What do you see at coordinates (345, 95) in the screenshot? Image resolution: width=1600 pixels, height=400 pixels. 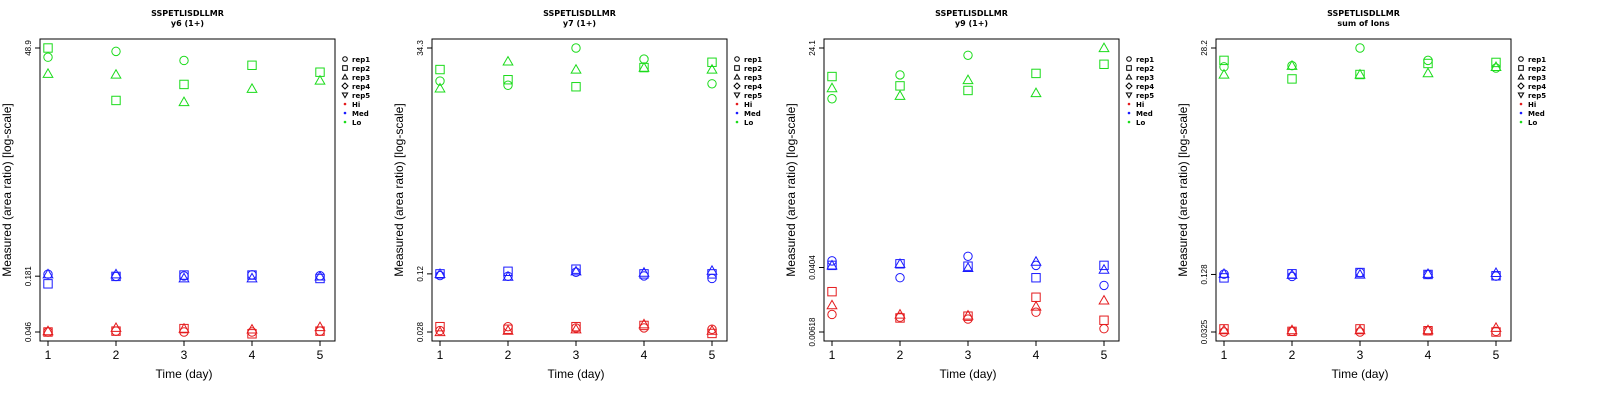 I see `legend-marker-rep5` at bounding box center [345, 95].